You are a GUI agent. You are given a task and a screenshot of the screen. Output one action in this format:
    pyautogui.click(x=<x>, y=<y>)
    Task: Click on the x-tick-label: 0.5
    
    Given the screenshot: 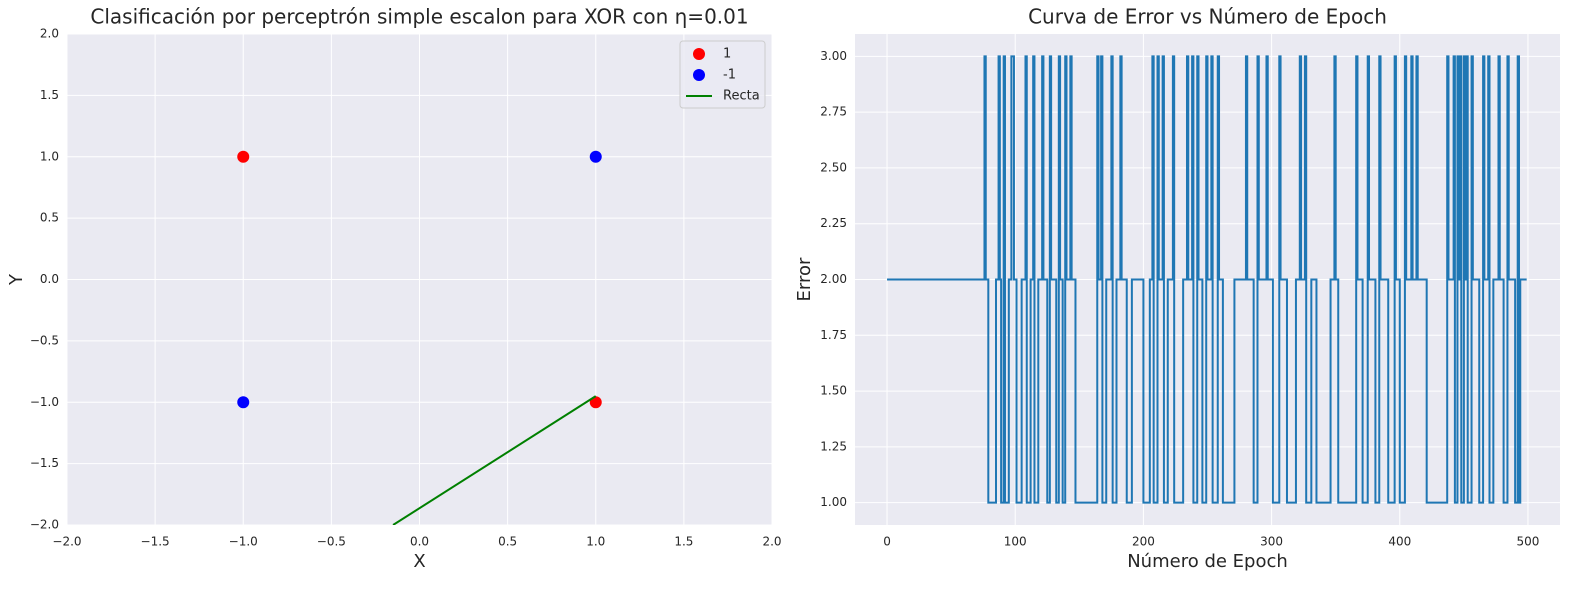 What is the action you would take?
    pyautogui.click(x=507, y=542)
    